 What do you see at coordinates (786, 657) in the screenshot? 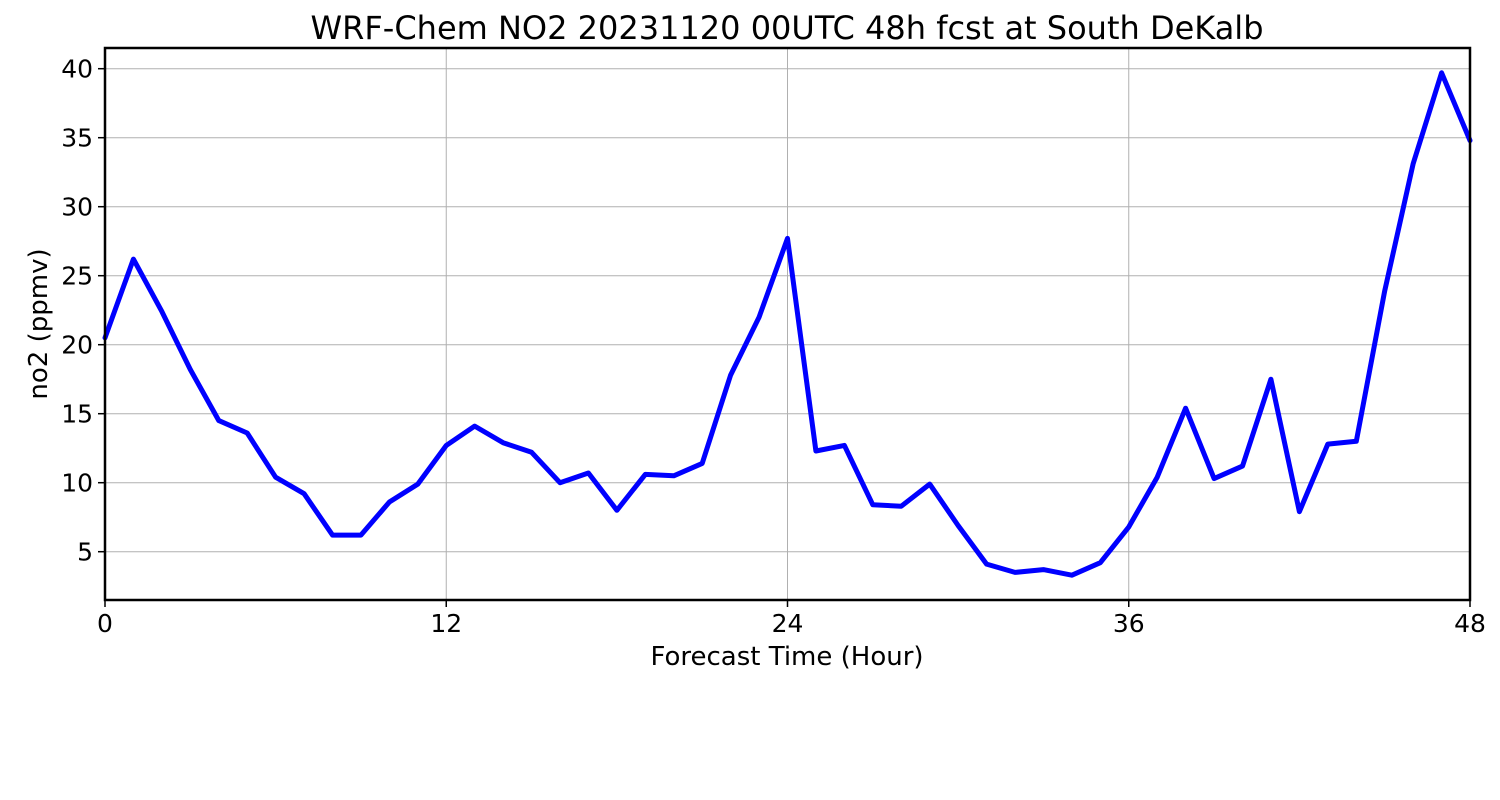
I see `x-axis-label: Forecast Time (Hour)` at bounding box center [786, 657].